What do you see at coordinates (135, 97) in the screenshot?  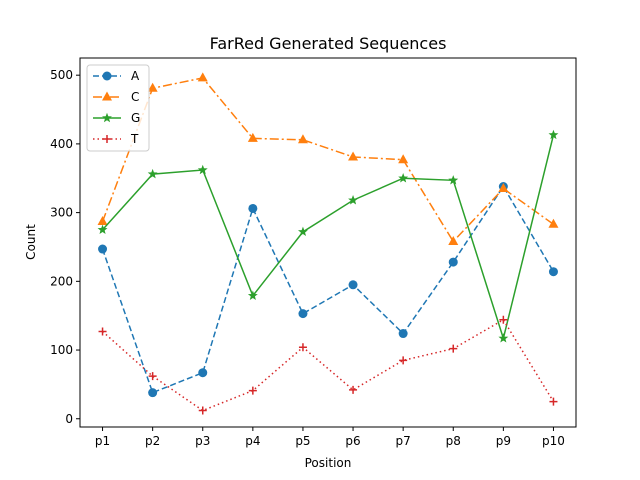 I see `legend-label-C: C` at bounding box center [135, 97].